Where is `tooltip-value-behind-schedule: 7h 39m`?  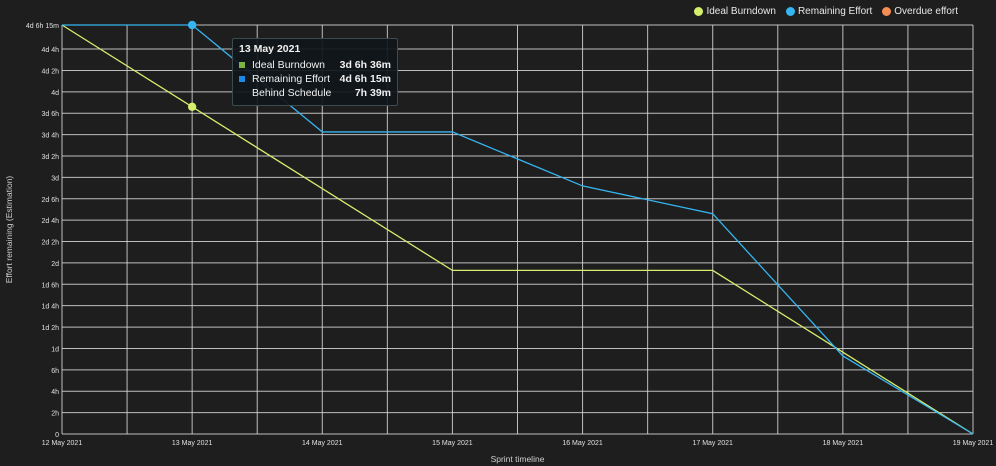
tooltip-value-behind-schedule: 7h 39m is located at coordinates (372, 93).